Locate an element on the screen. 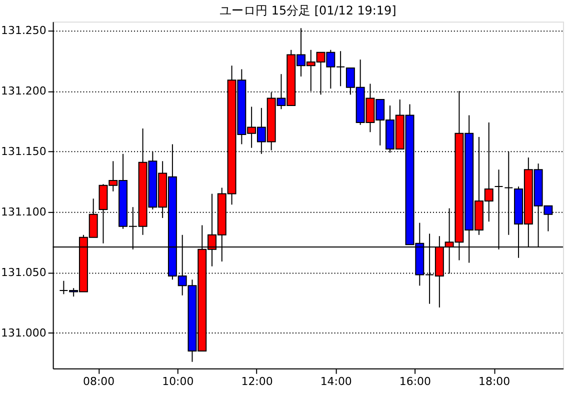  y-tick-label: 131.100 is located at coordinates (23, 211).